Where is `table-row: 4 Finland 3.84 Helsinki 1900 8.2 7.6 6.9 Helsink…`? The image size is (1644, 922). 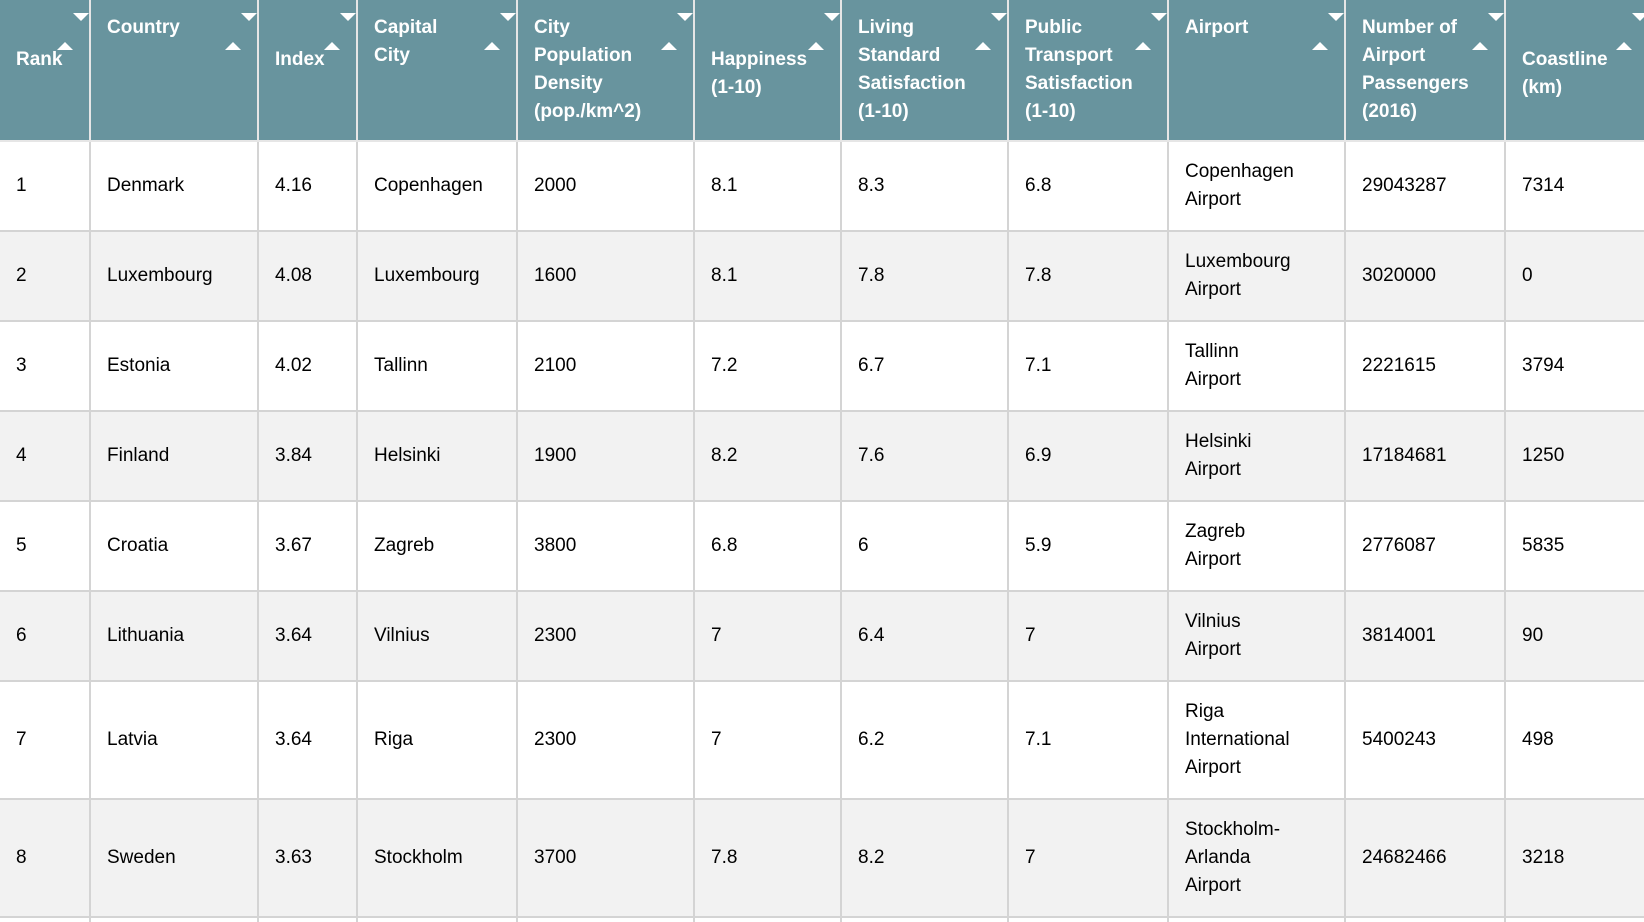 table-row: 4 Finland 3.84 Helsinki 1900 8.2 7.6 6.9 Helsink… is located at coordinates (822, 456).